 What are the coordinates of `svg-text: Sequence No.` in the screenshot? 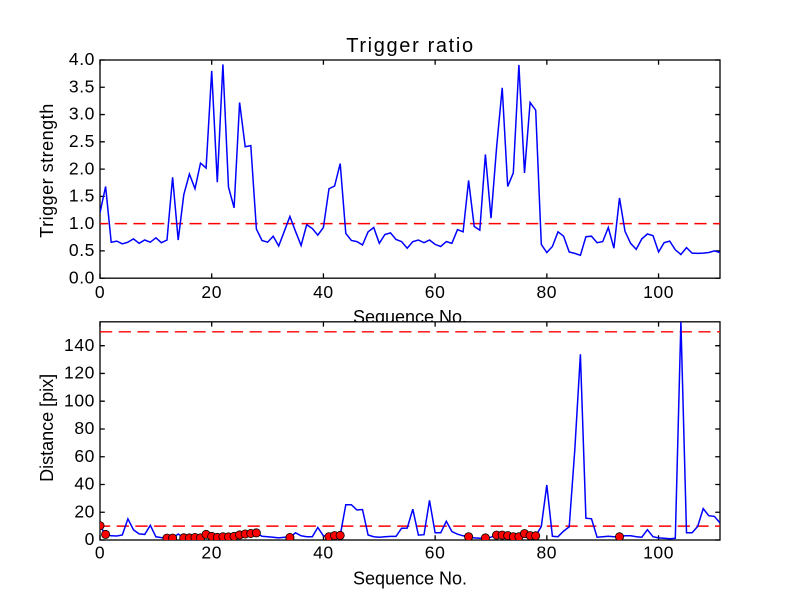 It's located at (410, 578).